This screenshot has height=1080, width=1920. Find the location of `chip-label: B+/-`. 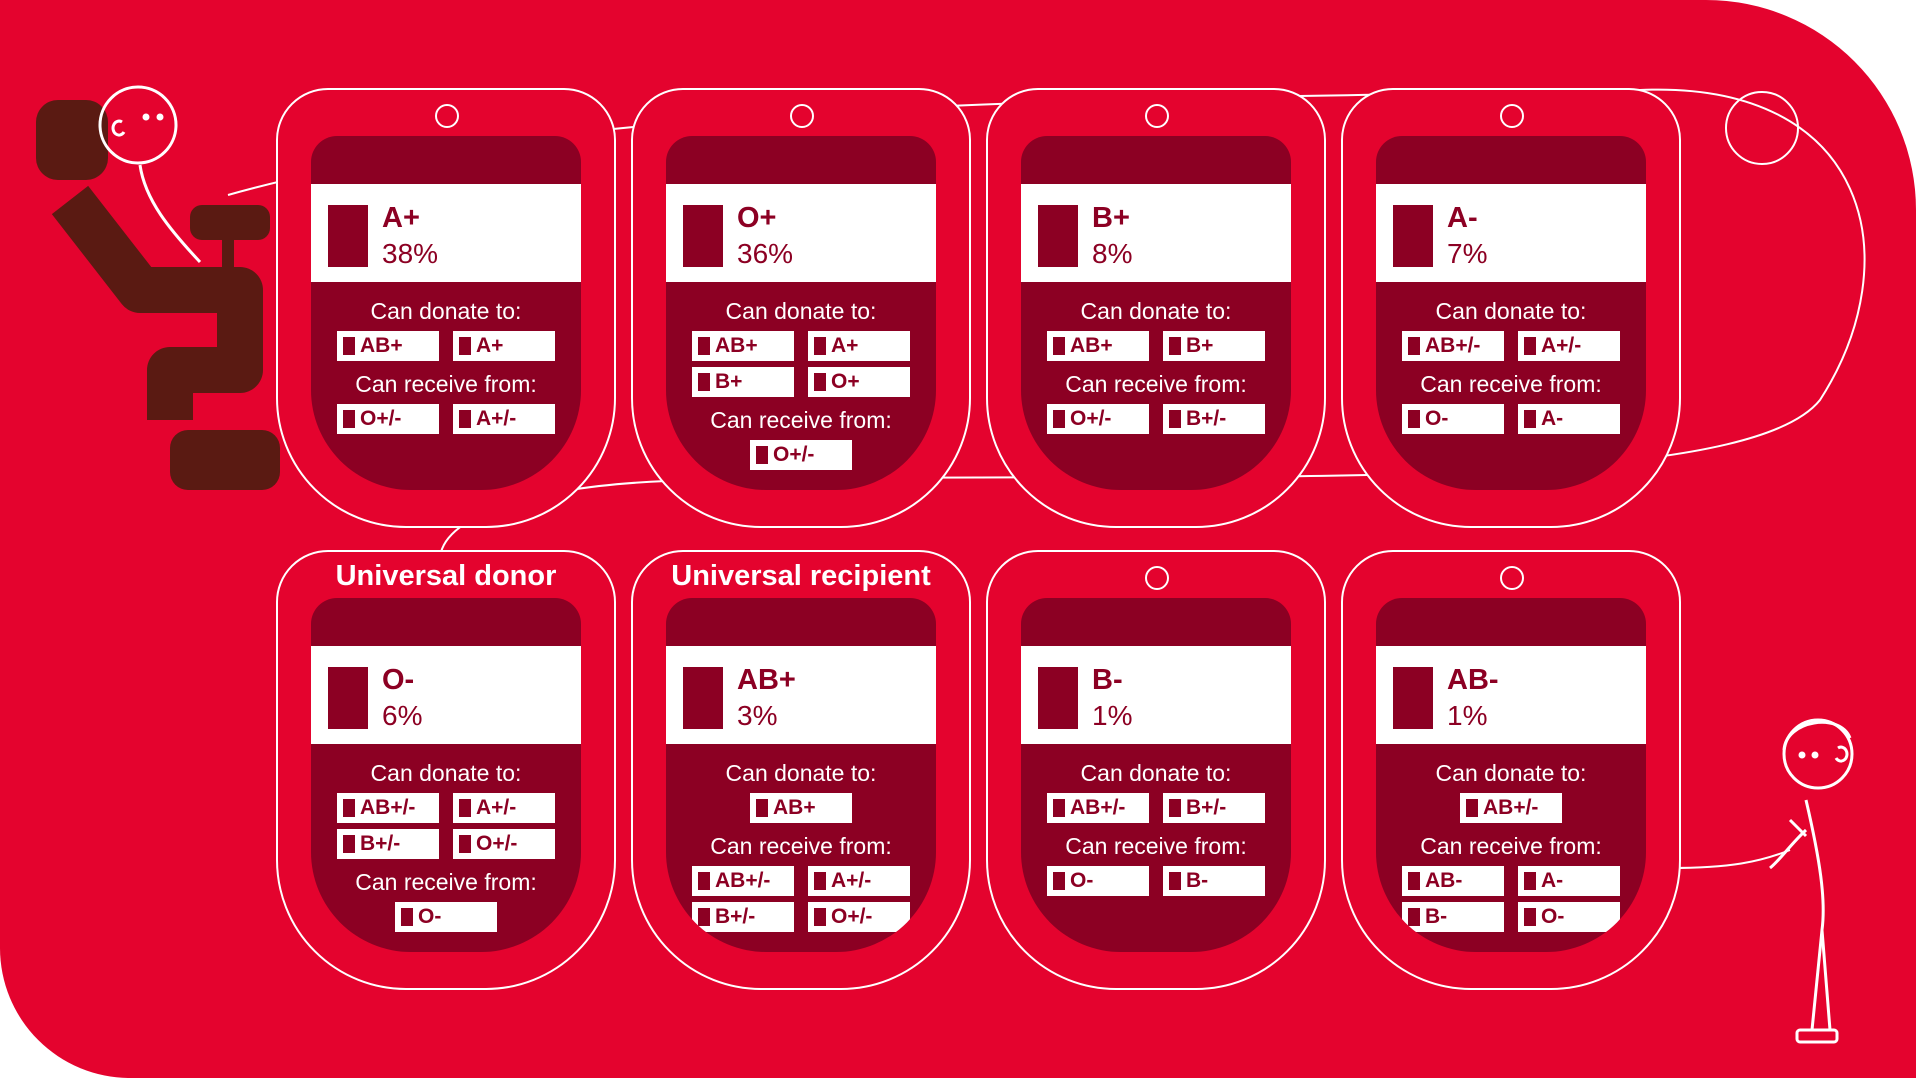

chip-label: B+/- is located at coordinates (1206, 418).